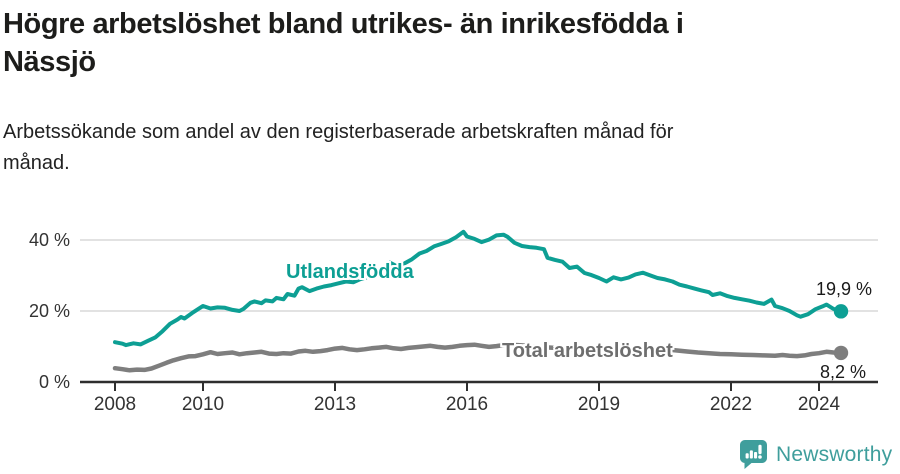 The width and height of the screenshot is (900, 474). I want to click on y-axis-label: 20 %, so click(49, 311).